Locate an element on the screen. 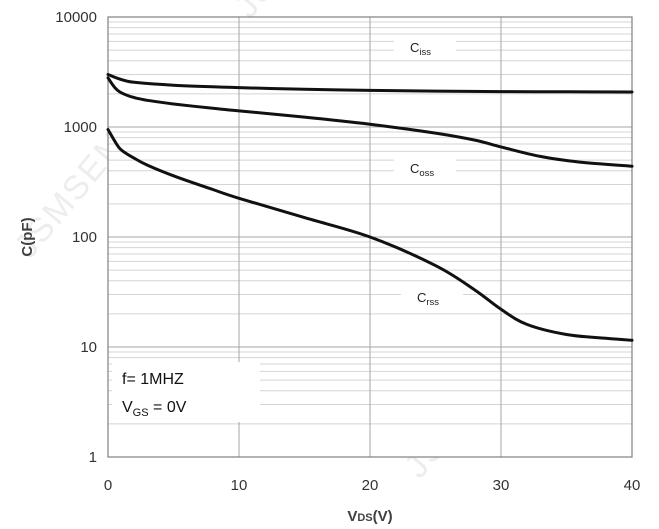 The height and width of the screenshot is (529, 659). x-tick-label: 10 is located at coordinates (239, 485).